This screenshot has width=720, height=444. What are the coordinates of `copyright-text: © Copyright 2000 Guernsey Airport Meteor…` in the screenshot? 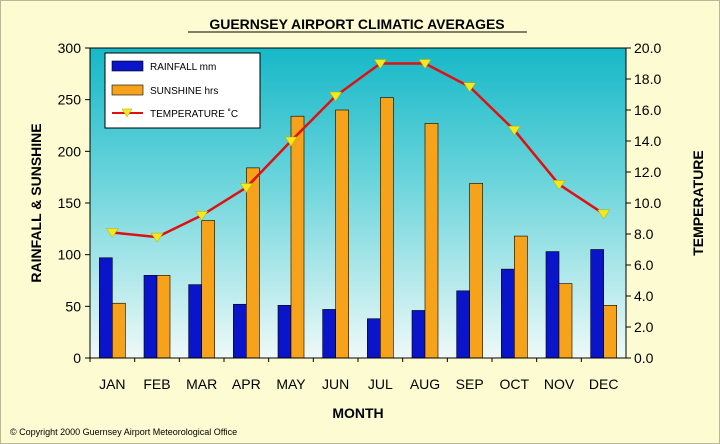 It's located at (123, 432).